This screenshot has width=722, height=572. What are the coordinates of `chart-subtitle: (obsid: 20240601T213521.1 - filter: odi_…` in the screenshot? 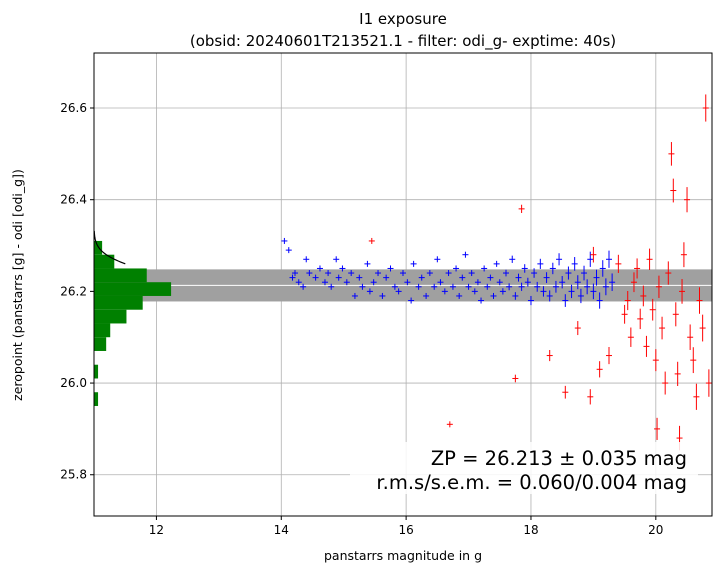 It's located at (403, 41).